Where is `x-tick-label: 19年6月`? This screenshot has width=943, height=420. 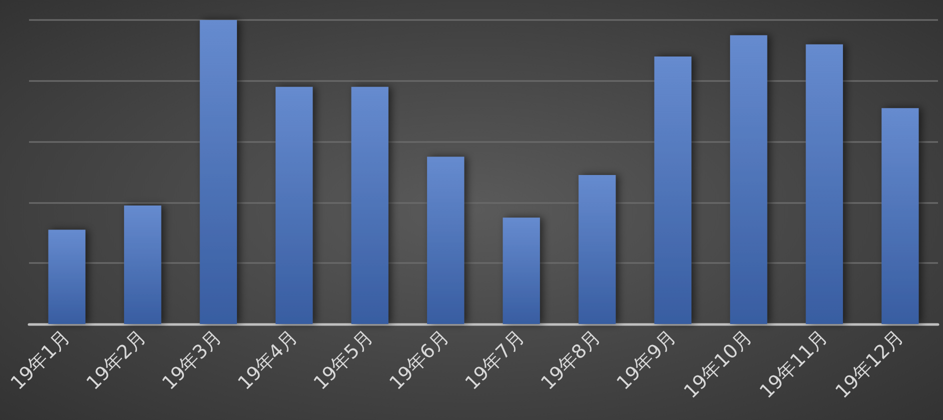
x-tick-label: 19年6月 is located at coordinates (419, 360).